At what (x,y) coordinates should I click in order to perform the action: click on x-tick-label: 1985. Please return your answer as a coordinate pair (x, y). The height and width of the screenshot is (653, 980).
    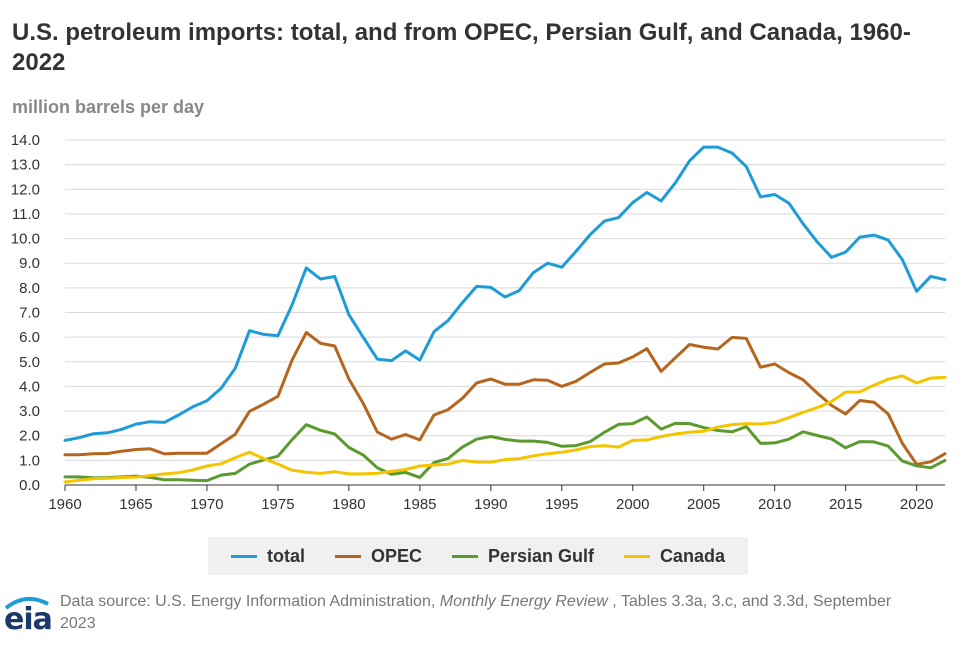
    Looking at the image, I should click on (419, 504).